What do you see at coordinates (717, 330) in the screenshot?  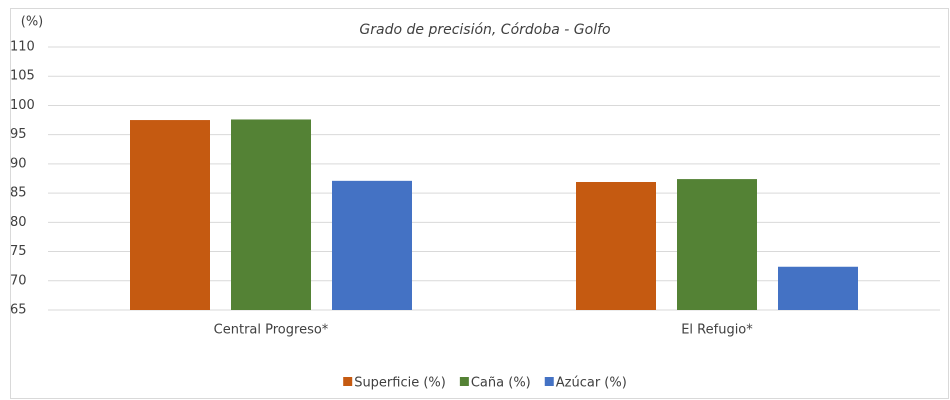 I see `x-tick-label: El Refugio*` at bounding box center [717, 330].